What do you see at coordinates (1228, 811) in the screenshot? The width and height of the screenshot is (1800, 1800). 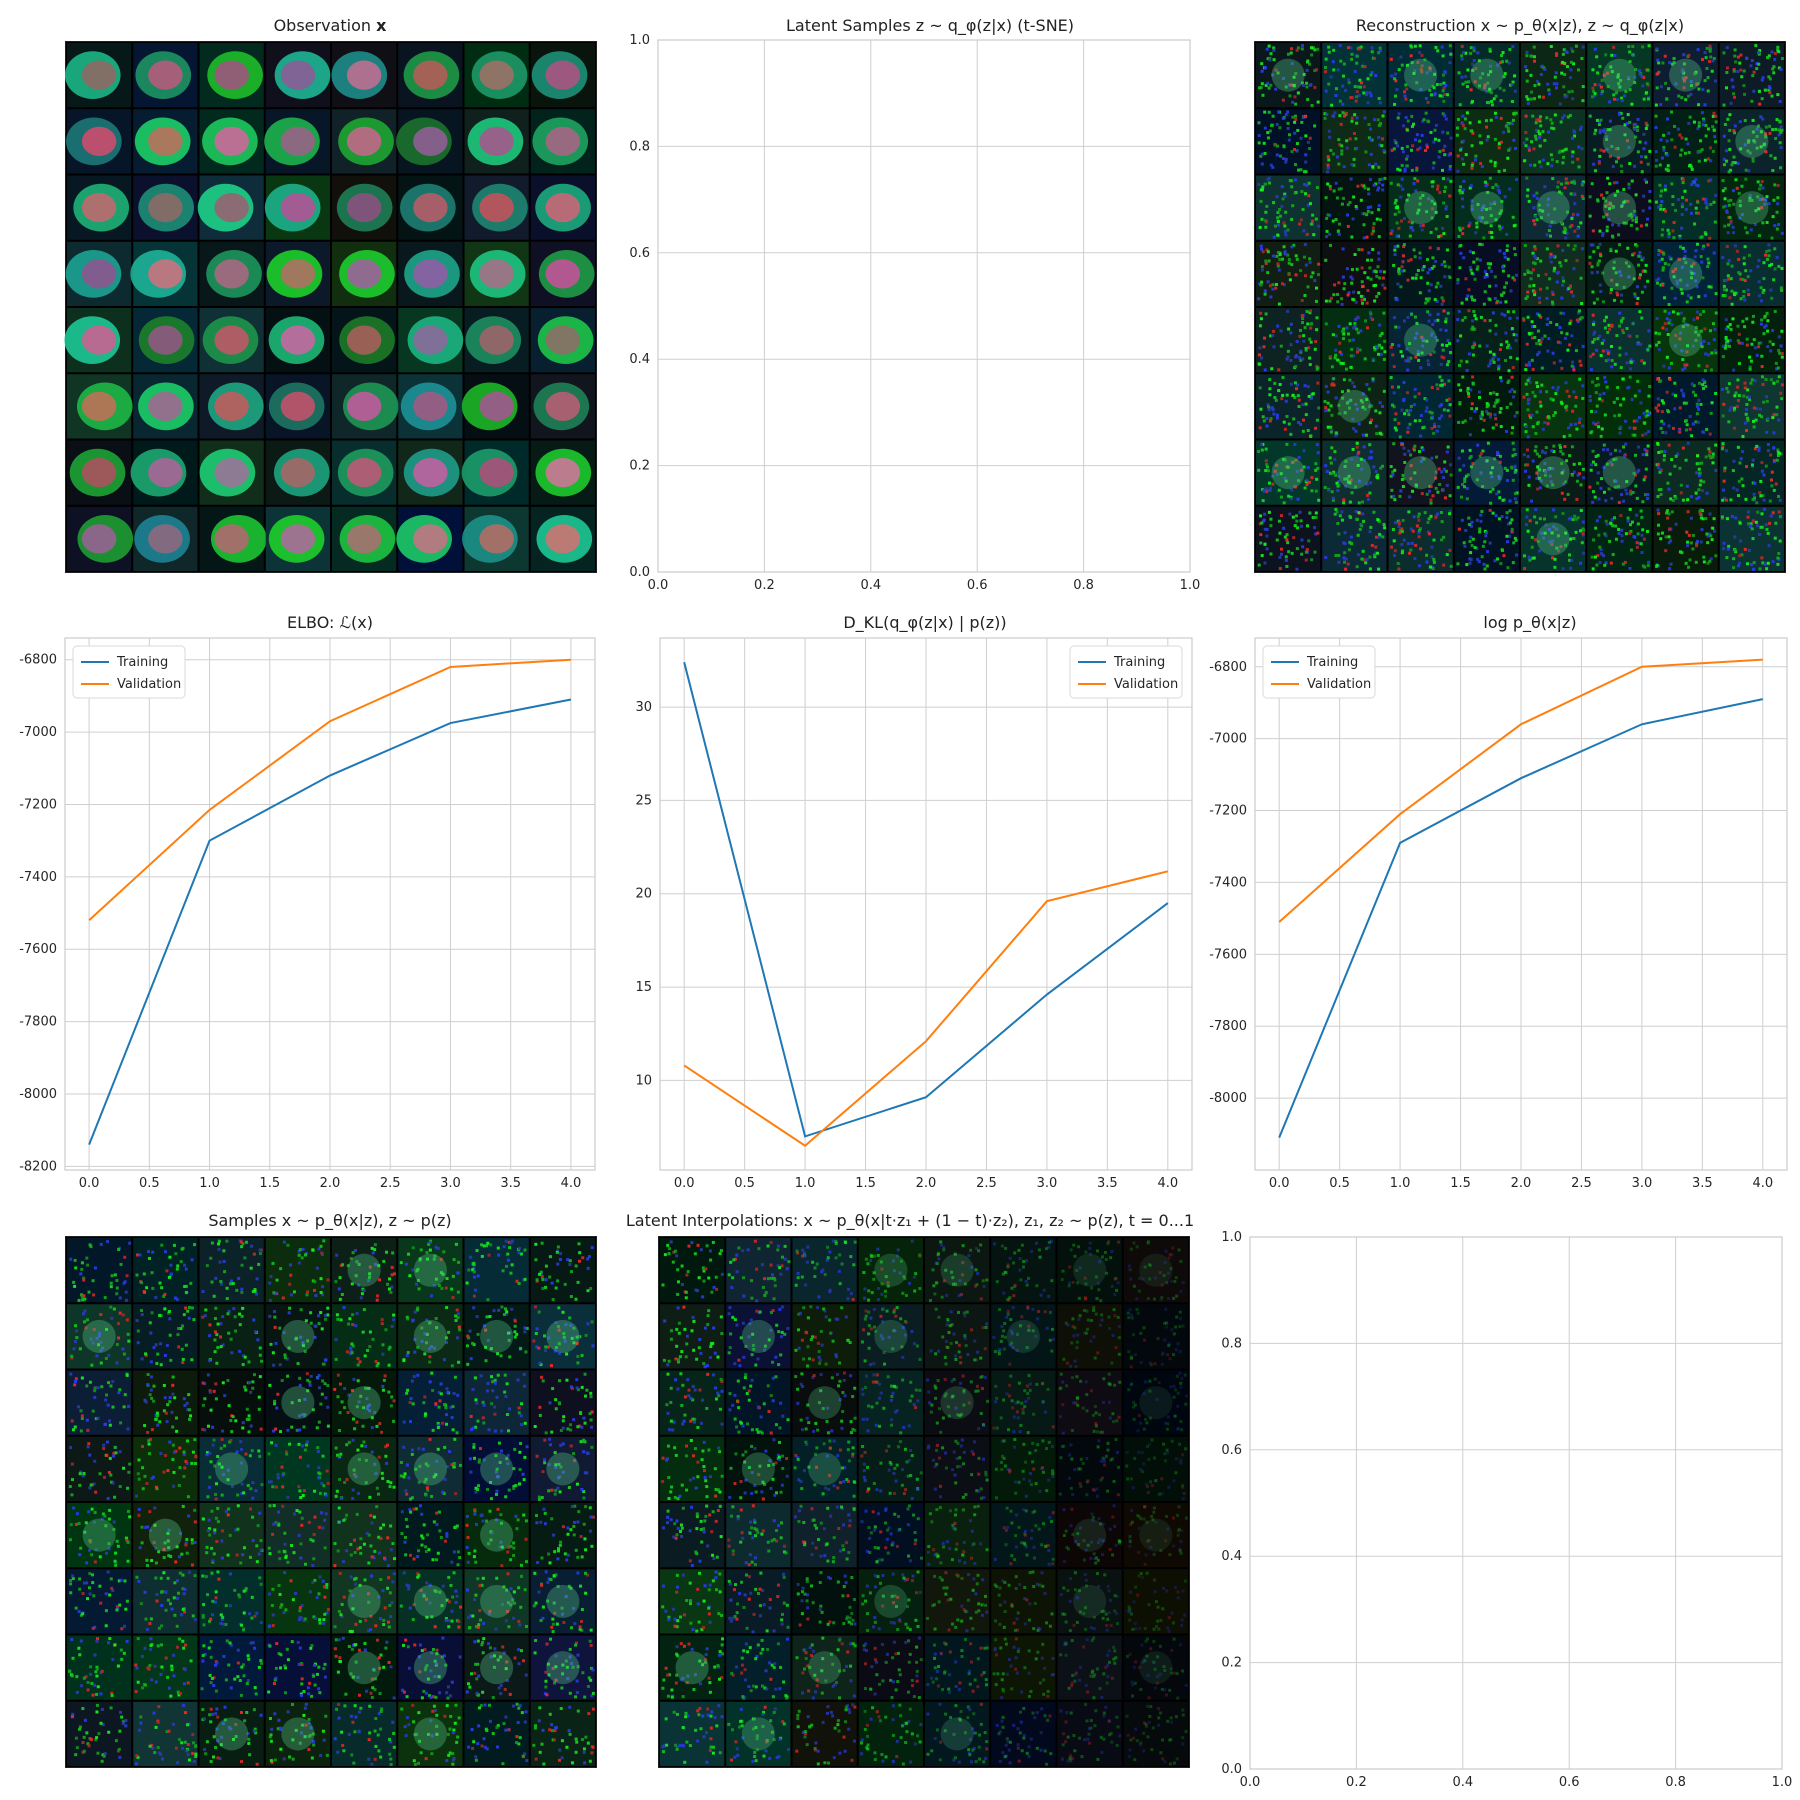 I see `y-tick-label: -7200` at bounding box center [1228, 811].